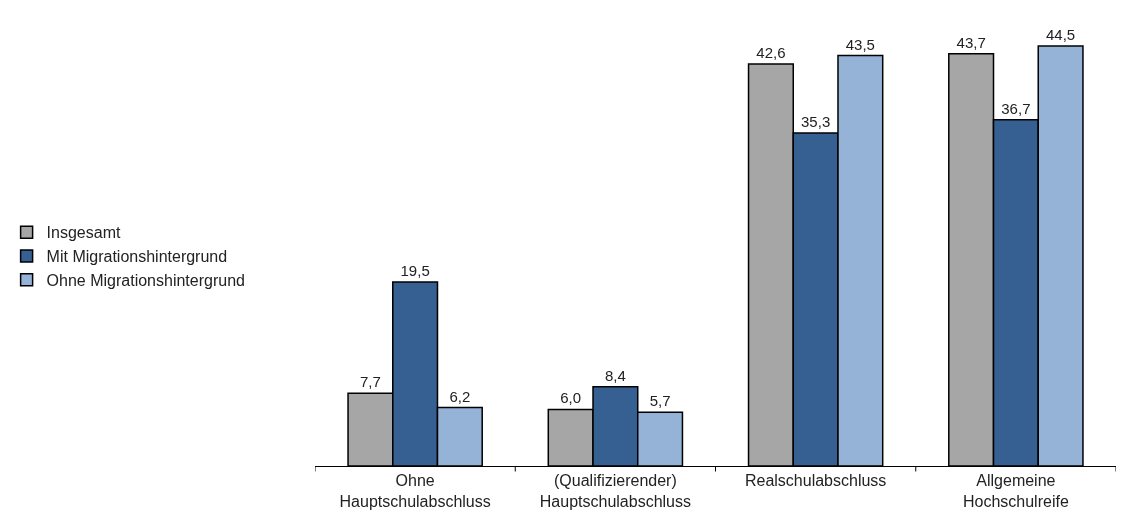  Describe the element at coordinates (1015, 491) in the screenshot. I see `x-tick-label: Allgemeine Hochschulreife` at that location.